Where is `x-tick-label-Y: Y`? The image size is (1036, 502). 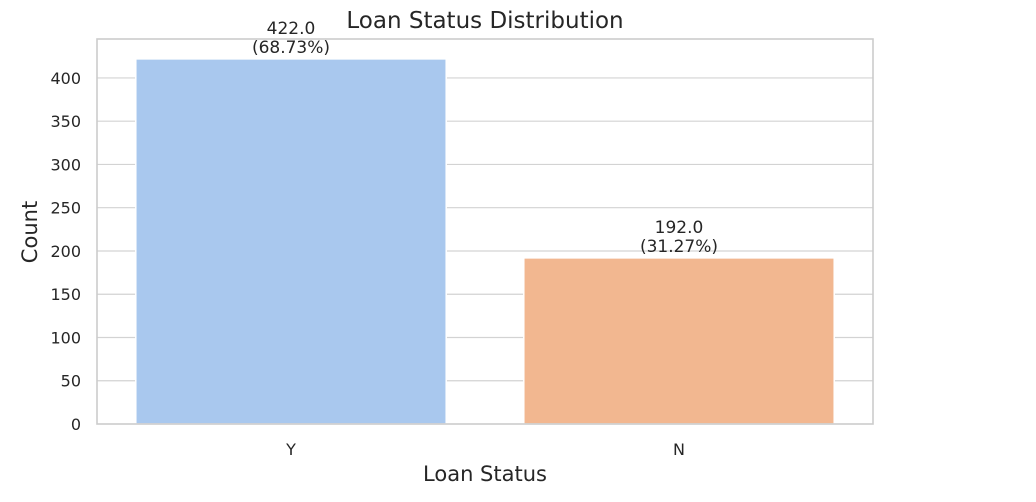 x-tick-label-Y: Y is located at coordinates (290, 449).